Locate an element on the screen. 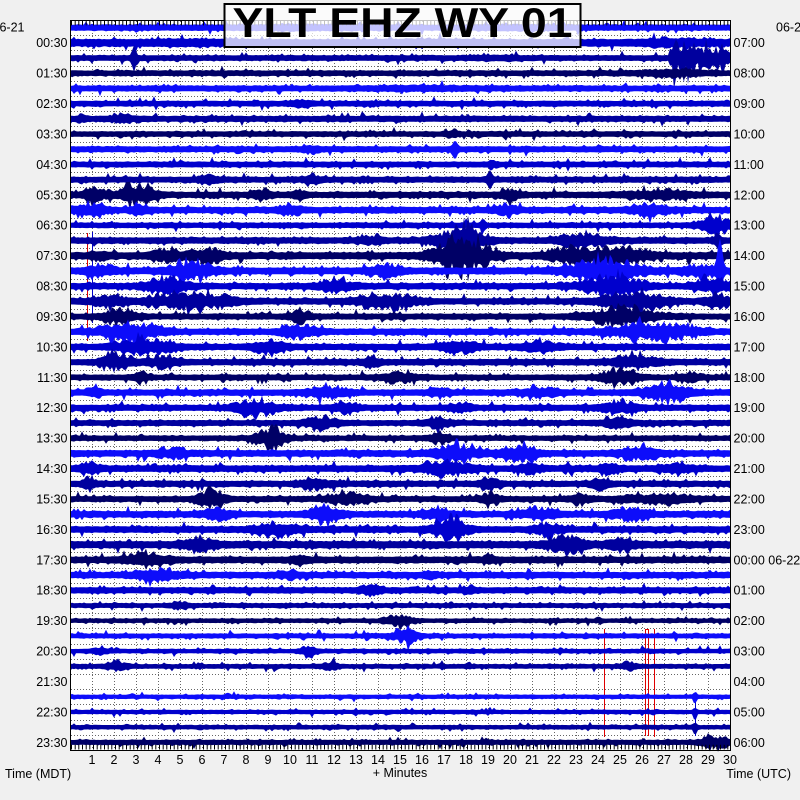  svg-text: 12:00 is located at coordinates (749, 195).